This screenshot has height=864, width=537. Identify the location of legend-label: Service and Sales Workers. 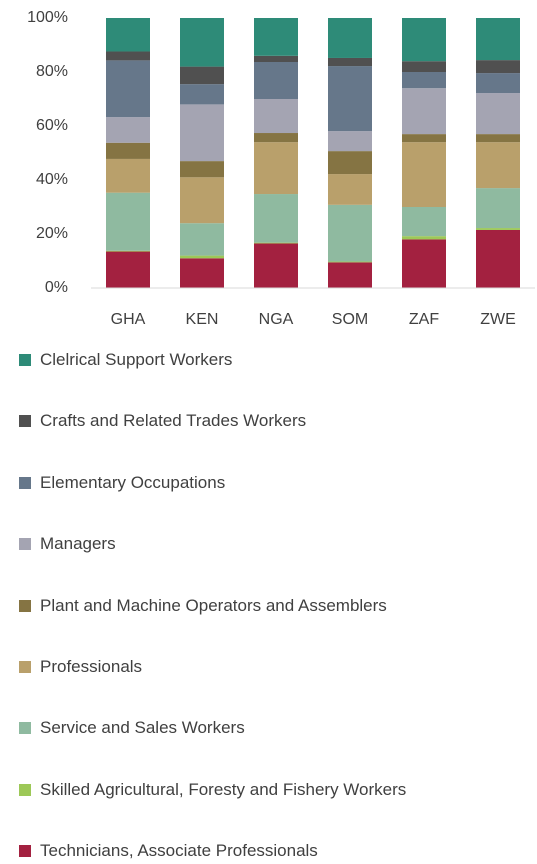
(142, 728).